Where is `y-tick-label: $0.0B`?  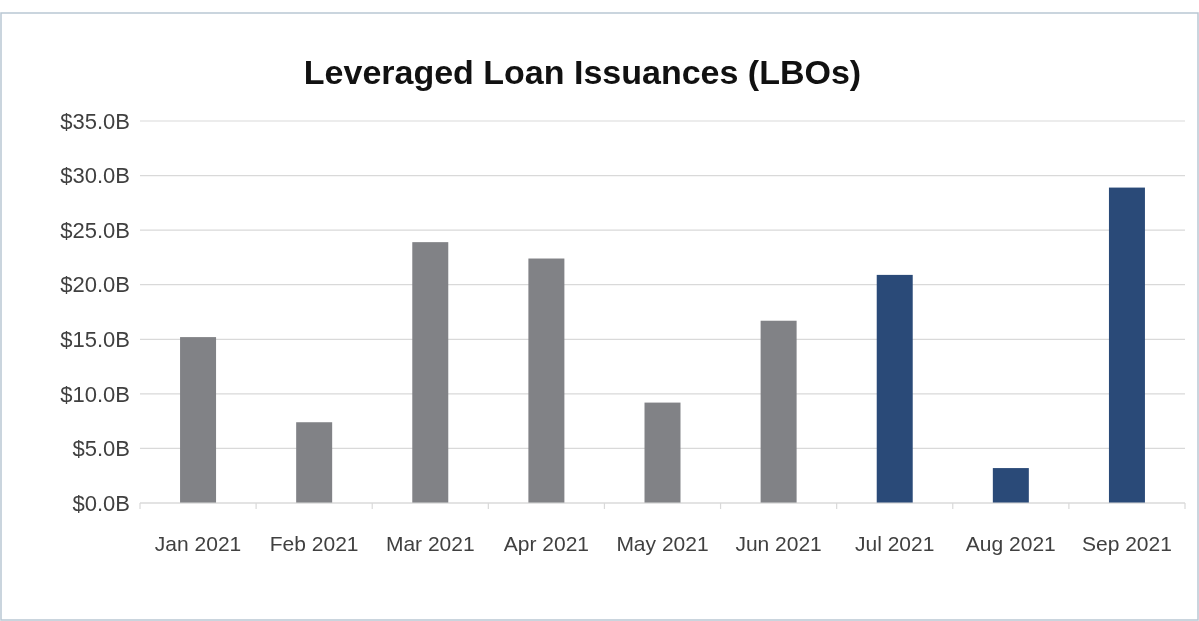 y-tick-label: $0.0B is located at coordinates (101, 503).